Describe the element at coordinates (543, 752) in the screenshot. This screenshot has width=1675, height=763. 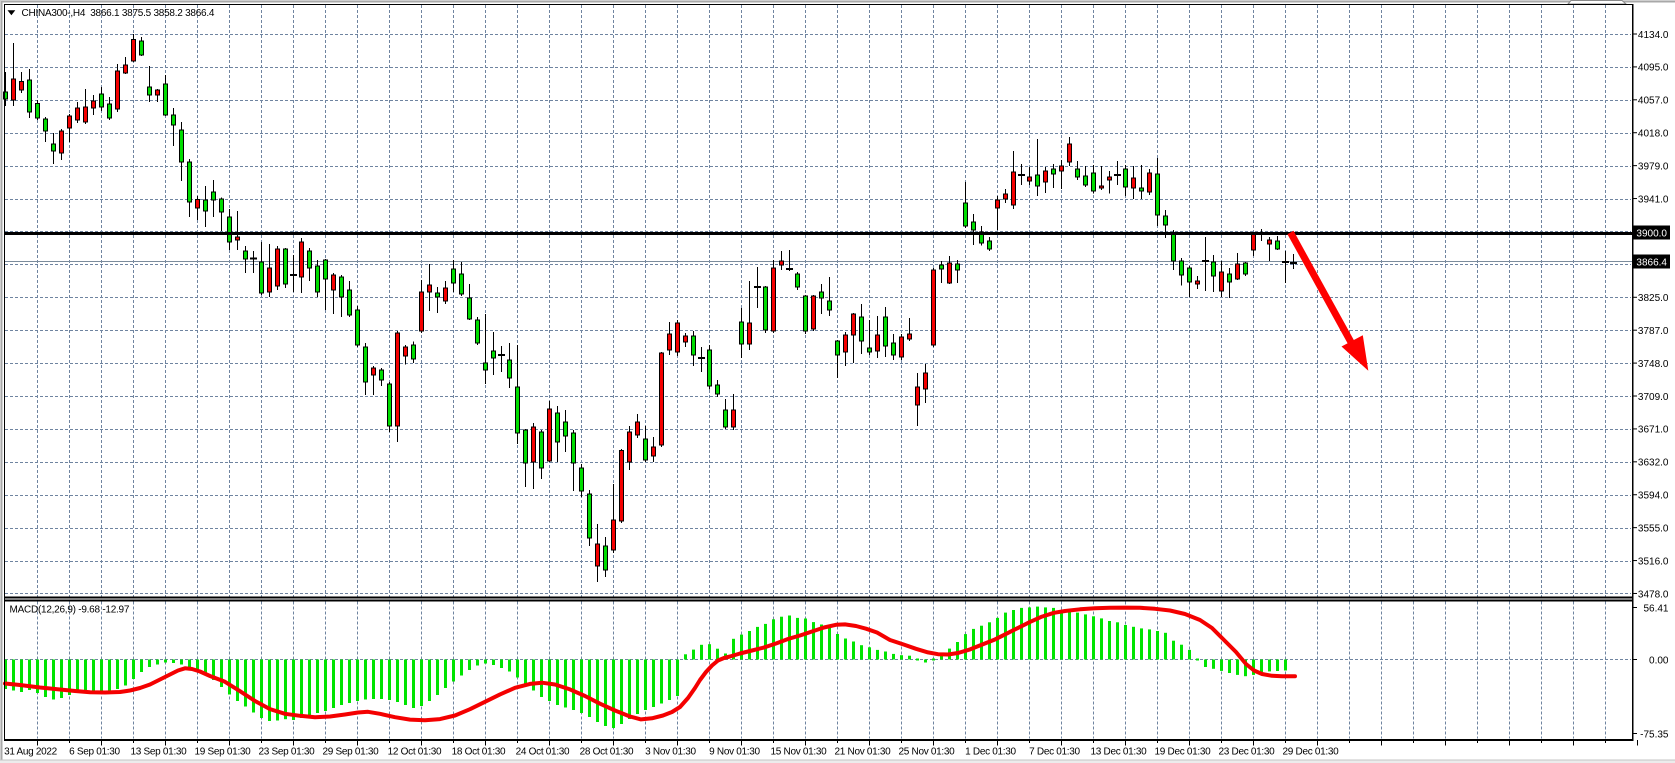
I see `svg-text: 24 Oct 01:30` at that location.